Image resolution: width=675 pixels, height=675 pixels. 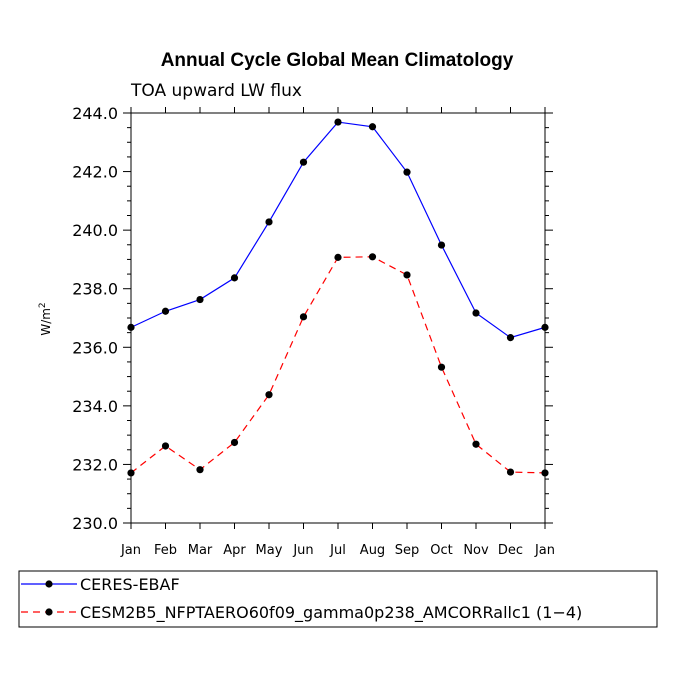 I want to click on x-tick-label: Feb, so click(x=165, y=550).